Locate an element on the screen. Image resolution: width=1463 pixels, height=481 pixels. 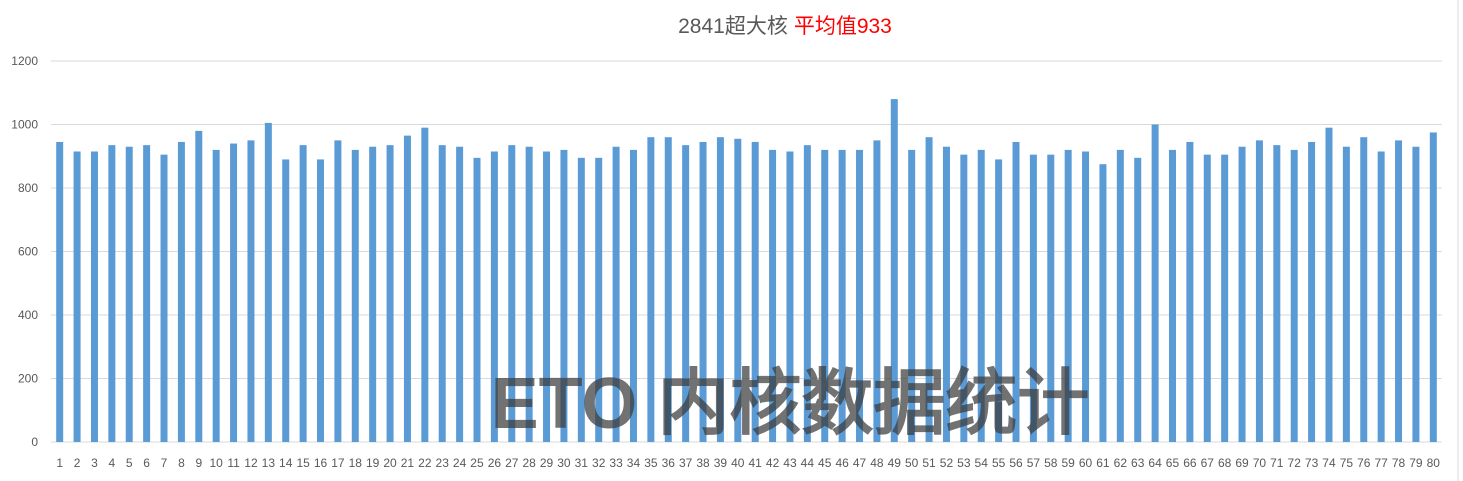
x-tick-label: 50 is located at coordinates (912, 463).